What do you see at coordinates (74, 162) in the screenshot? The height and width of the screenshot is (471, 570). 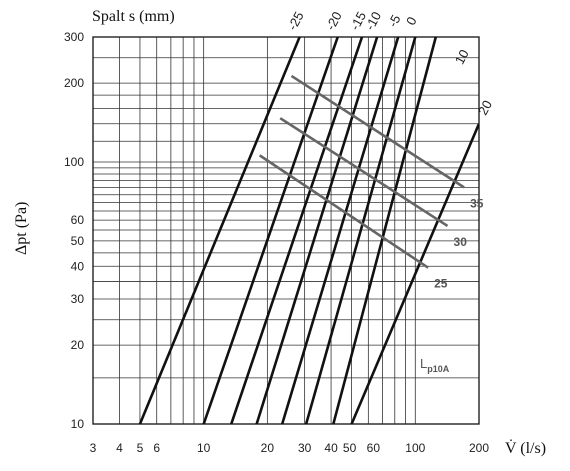 I see `y-tick-label: 100` at bounding box center [74, 162].